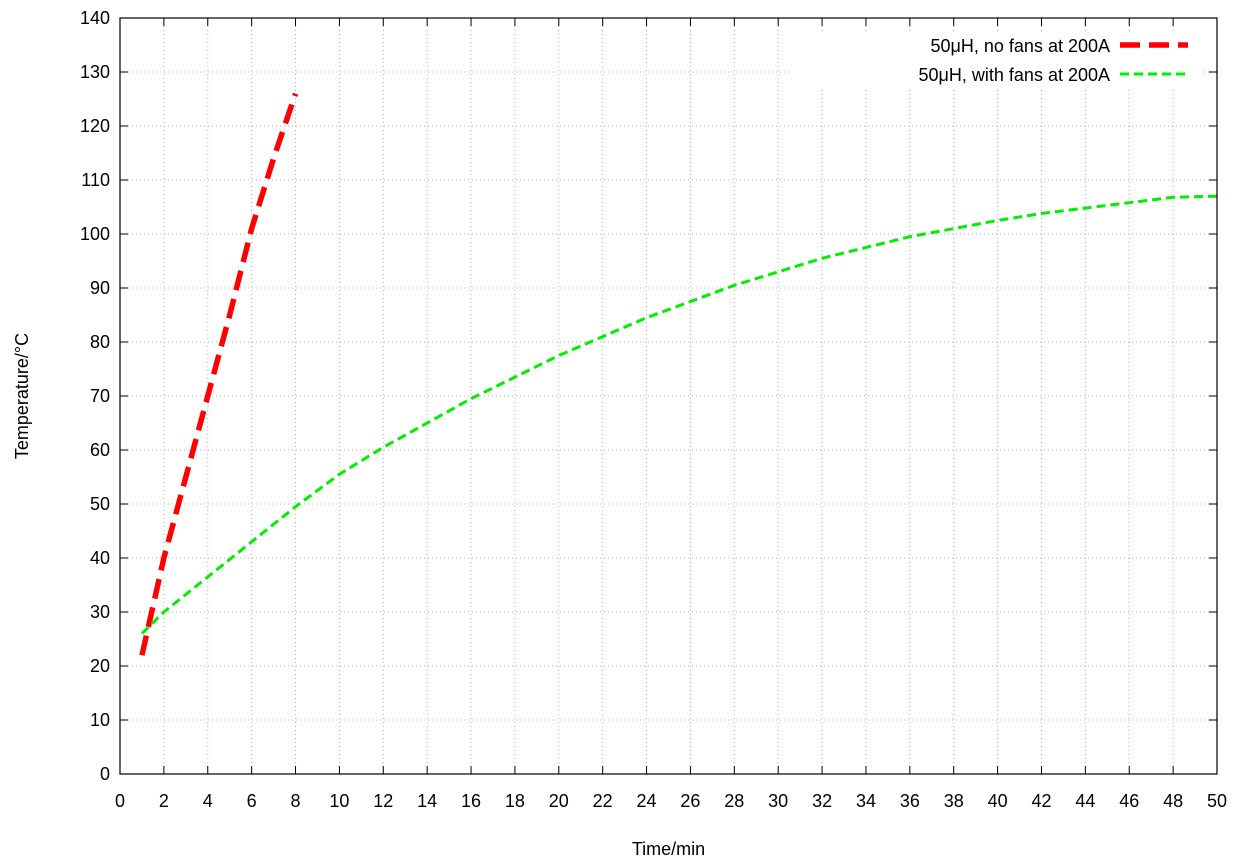 Image resolution: width=1246 pixels, height=864 pixels. Describe the element at coordinates (296, 801) in the screenshot. I see `x-tick-label: 8` at that location.